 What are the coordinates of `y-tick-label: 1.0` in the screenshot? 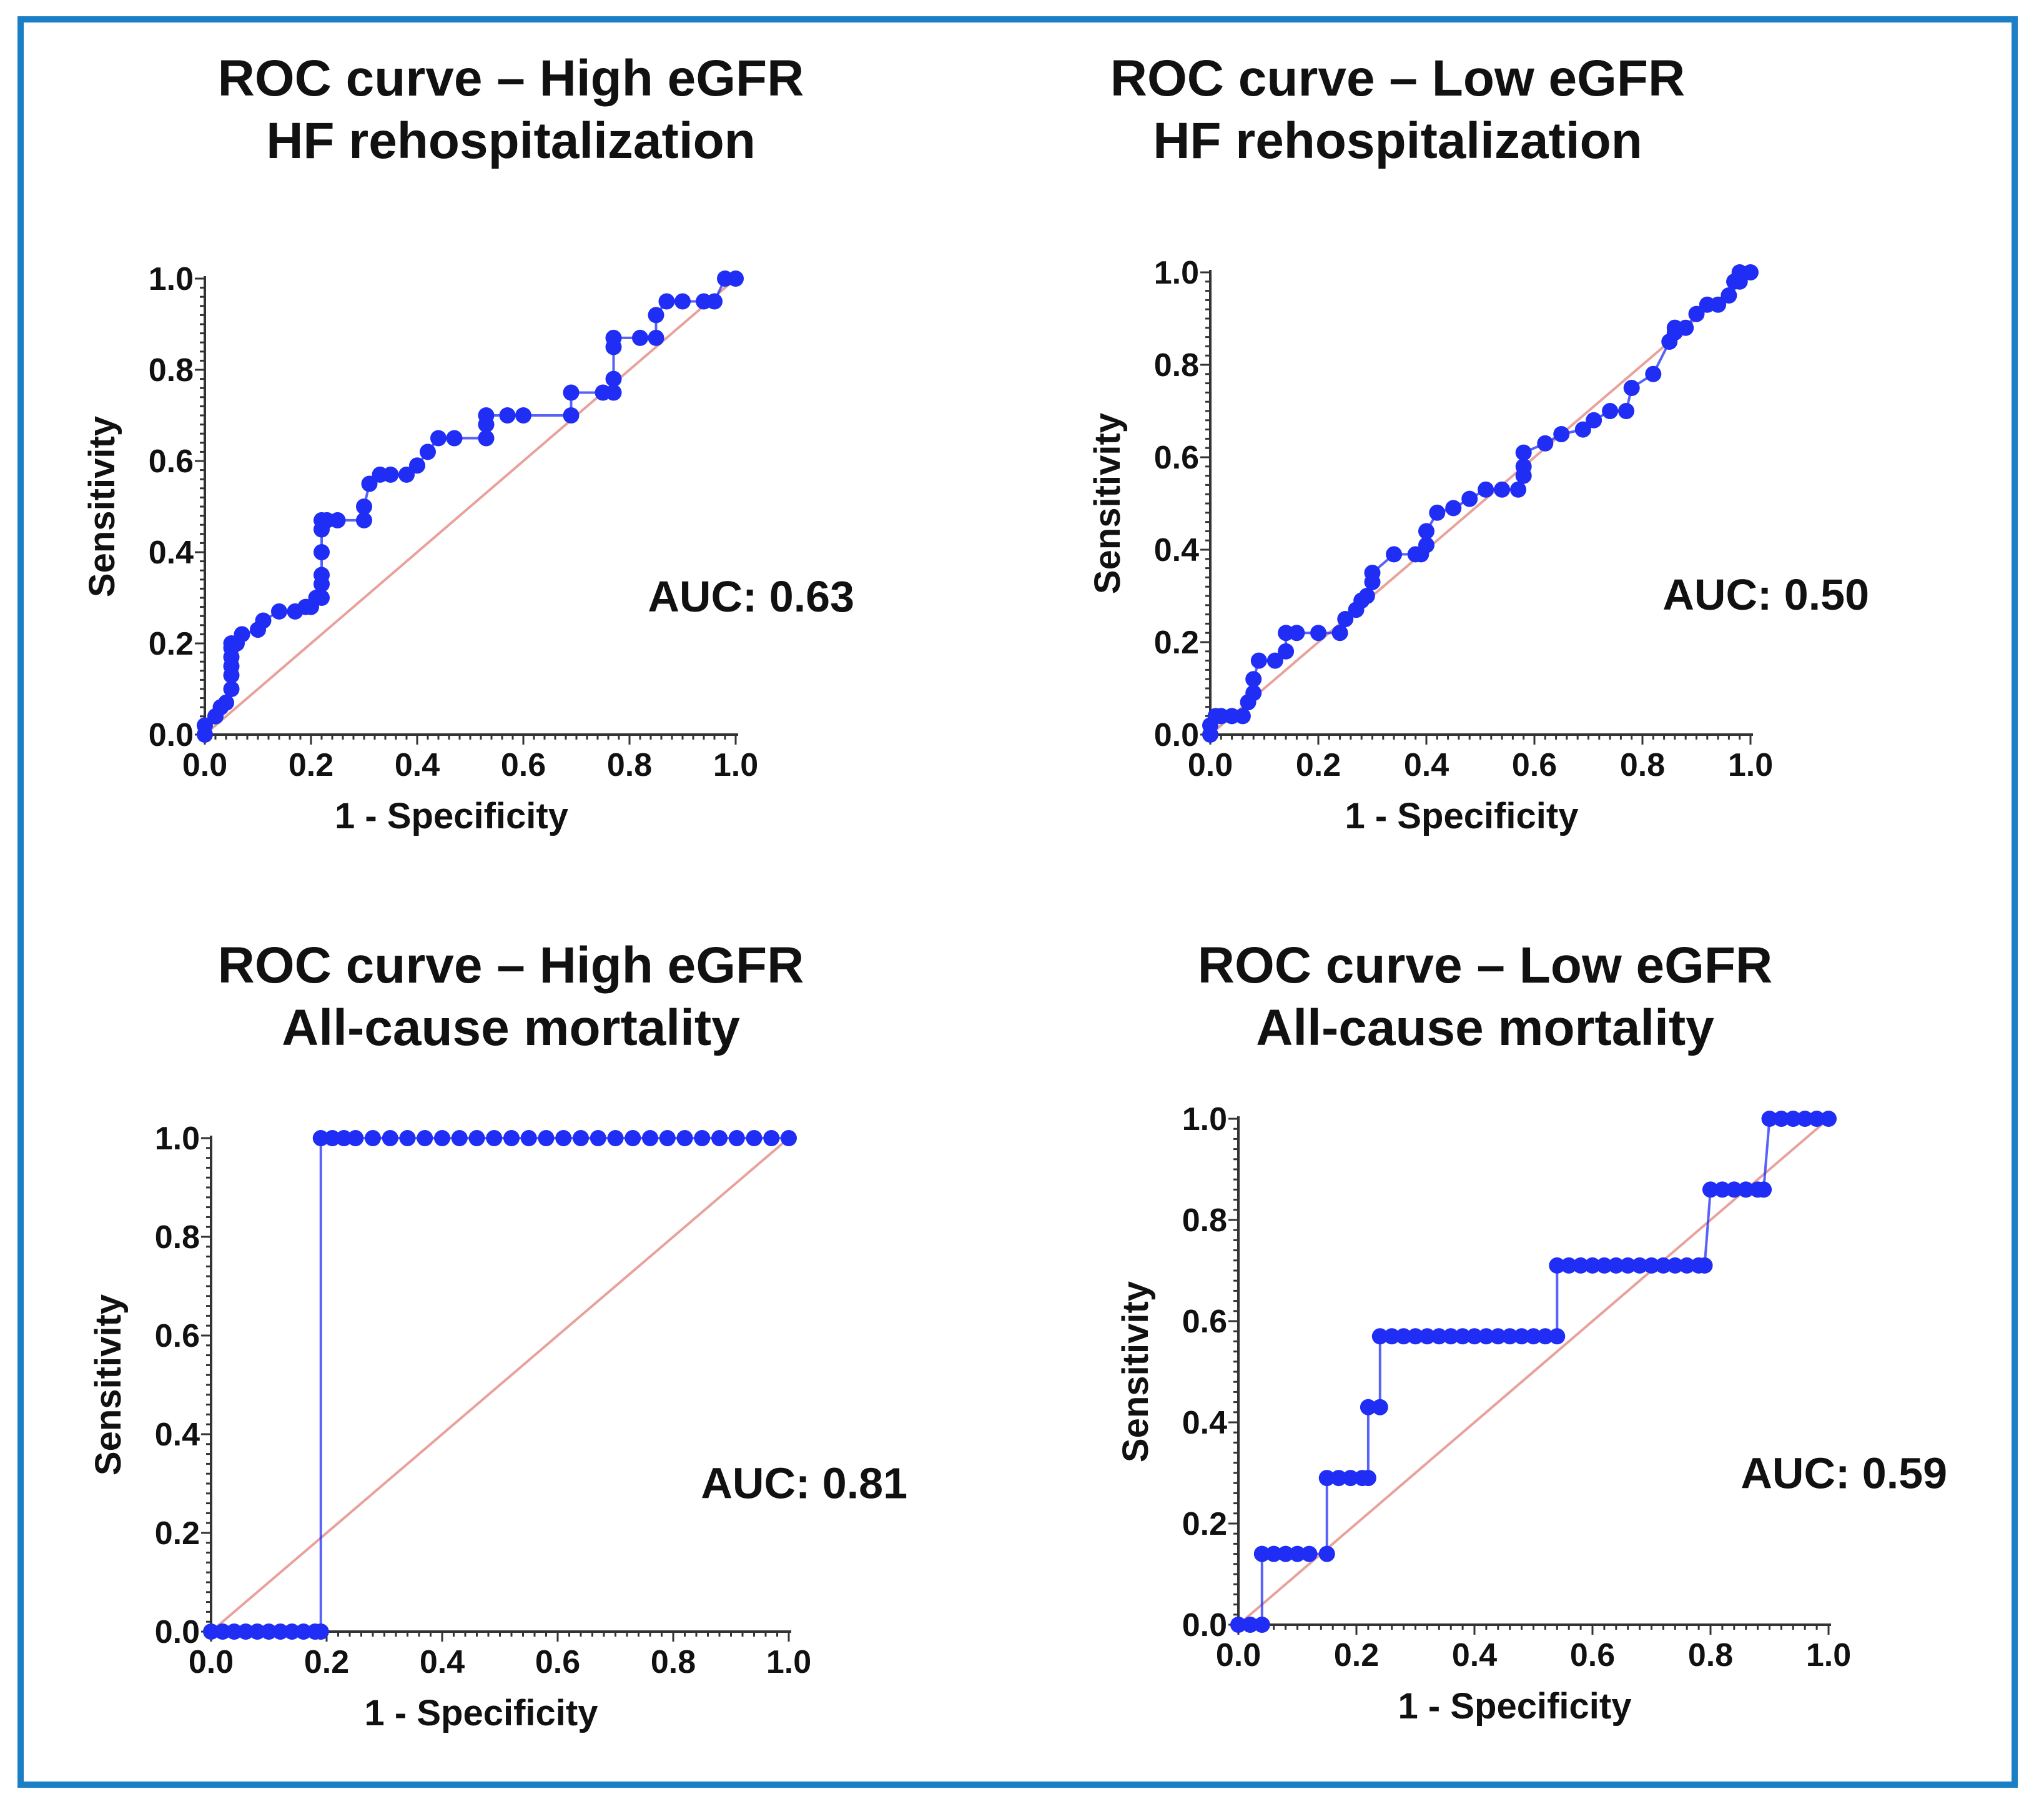 It's located at (171, 279).